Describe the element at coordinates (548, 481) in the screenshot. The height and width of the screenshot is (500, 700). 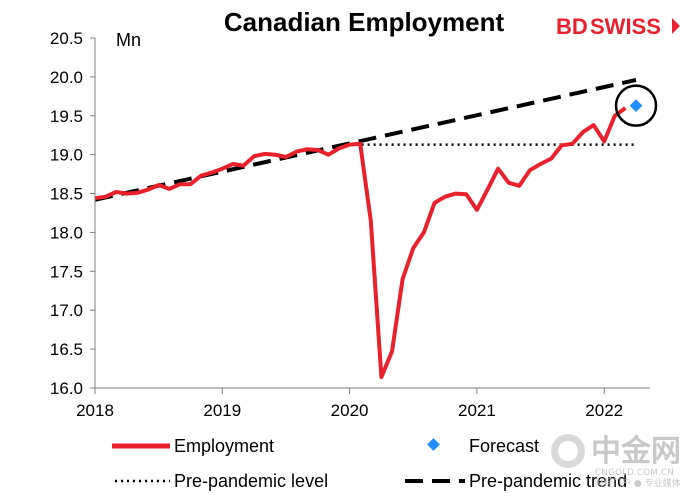
I see `legend-trend-label: Pre-pandemic trend` at that location.